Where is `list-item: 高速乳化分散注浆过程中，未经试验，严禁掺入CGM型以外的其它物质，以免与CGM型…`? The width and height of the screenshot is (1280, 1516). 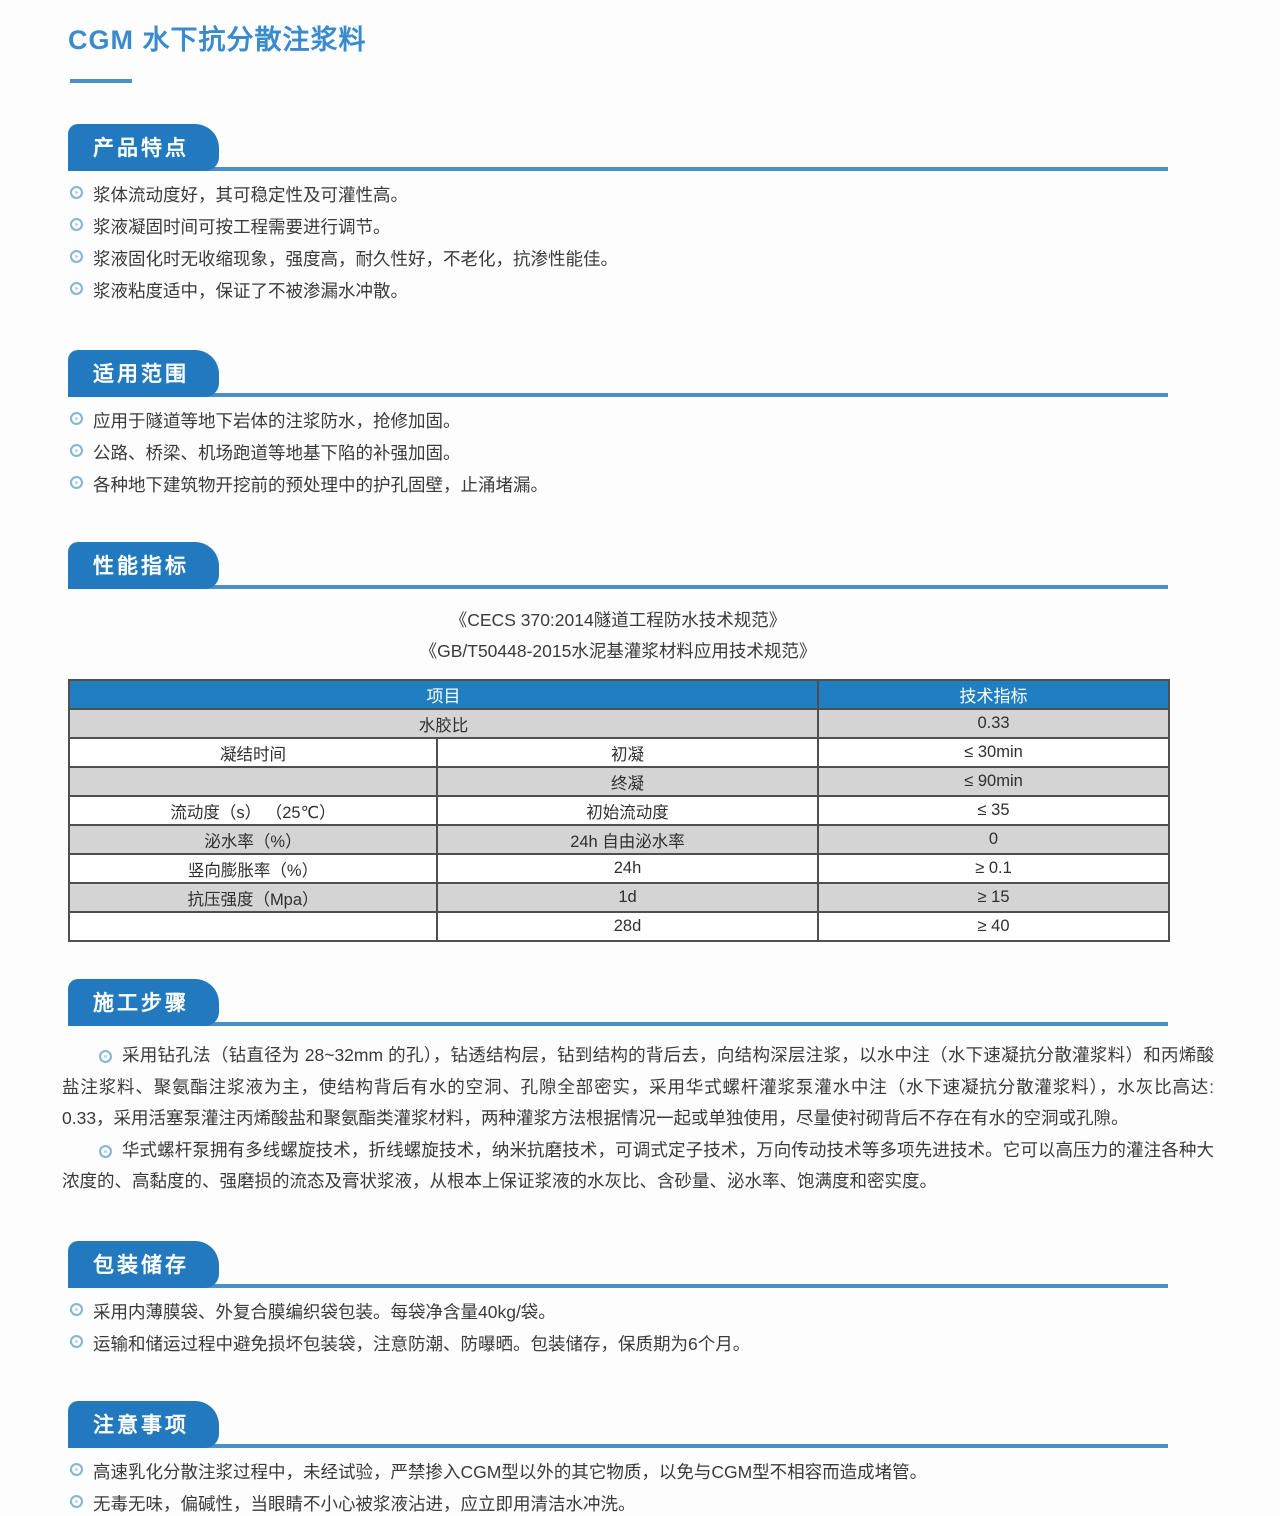 list-item: 高速乳化分散注浆过程中，未经试验，严禁掺入CGM型以外的其它物质，以免与CGM型… is located at coordinates (618, 1472).